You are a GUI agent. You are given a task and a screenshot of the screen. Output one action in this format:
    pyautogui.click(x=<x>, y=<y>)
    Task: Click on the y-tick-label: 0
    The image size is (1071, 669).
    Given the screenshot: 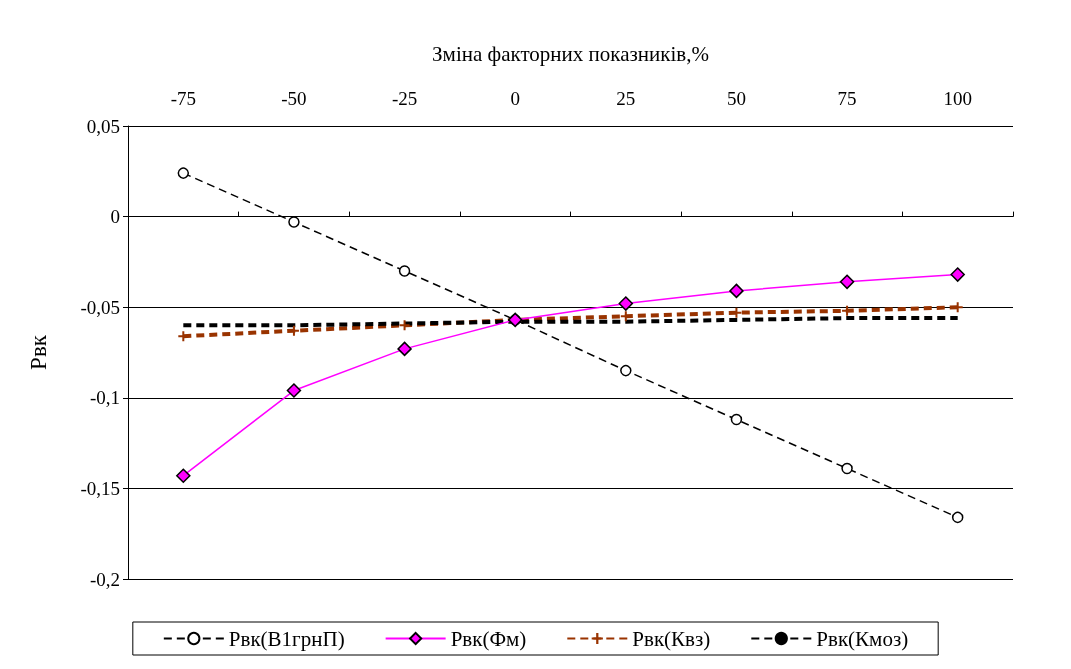 What is the action you would take?
    pyautogui.click(x=115, y=217)
    